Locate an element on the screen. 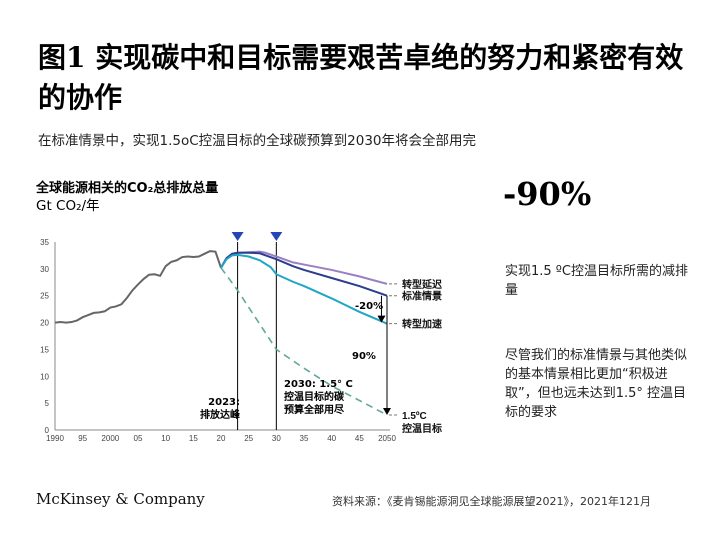  x-tick-label: 05 is located at coordinates (138, 438).